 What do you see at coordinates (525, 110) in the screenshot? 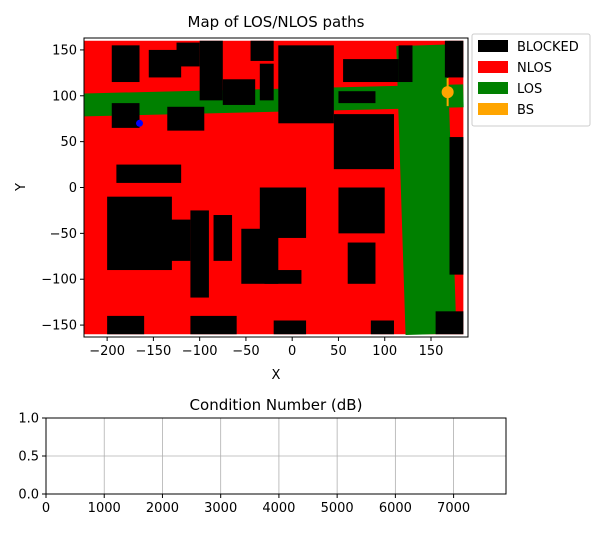
I see `legend-label-bs: BS` at bounding box center [525, 110].